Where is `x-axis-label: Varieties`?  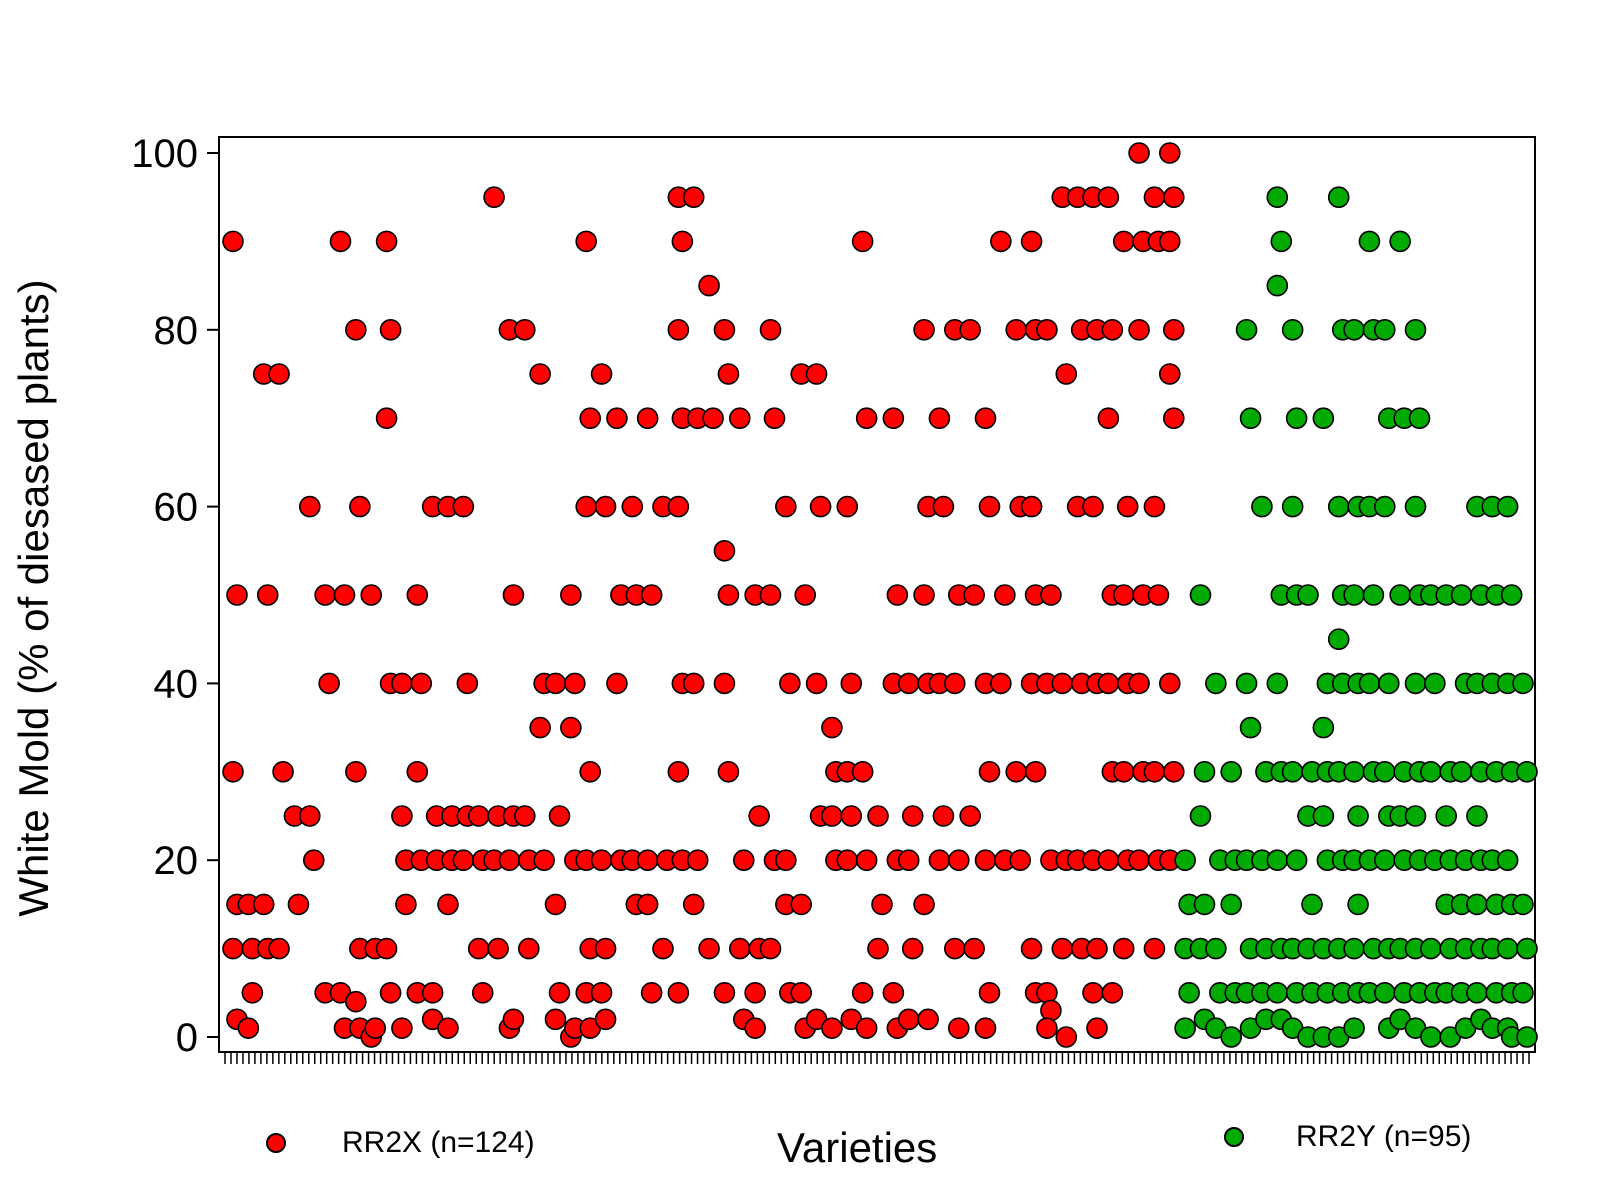 x-axis-label: Varieties is located at coordinates (857, 1147).